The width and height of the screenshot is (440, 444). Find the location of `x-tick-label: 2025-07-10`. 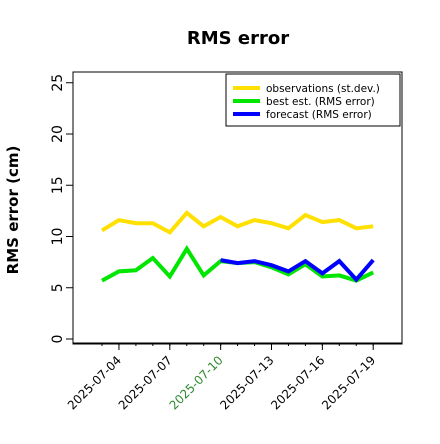

x-tick-label: 2025-07-10 is located at coordinates (196, 382).